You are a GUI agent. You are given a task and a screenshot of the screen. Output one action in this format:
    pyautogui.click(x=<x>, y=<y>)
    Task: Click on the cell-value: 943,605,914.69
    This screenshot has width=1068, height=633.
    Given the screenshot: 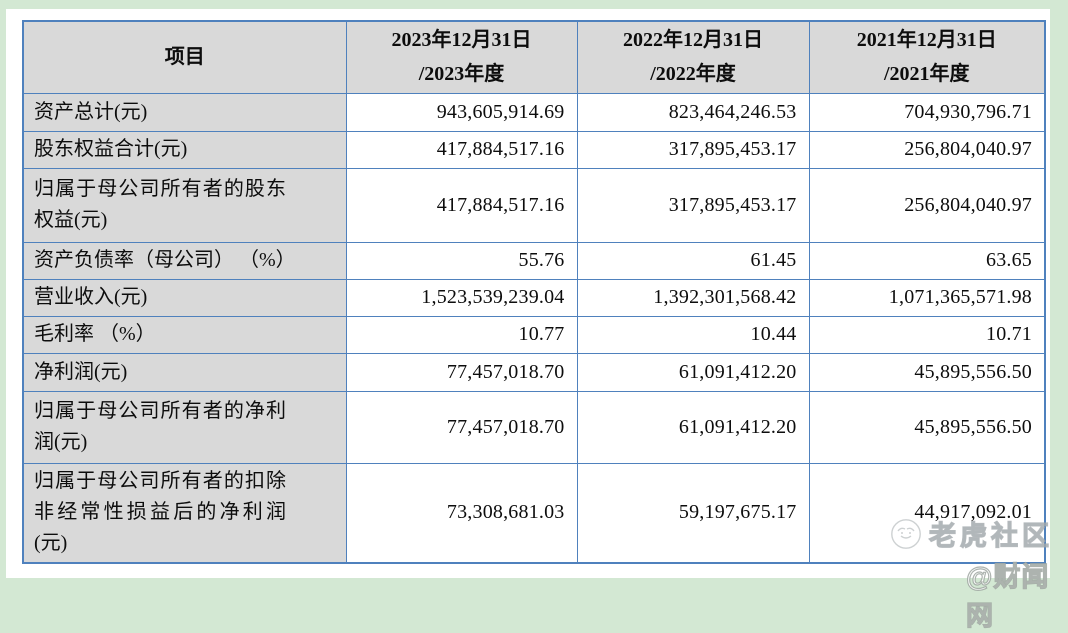 What is the action you would take?
    pyautogui.click(x=461, y=112)
    